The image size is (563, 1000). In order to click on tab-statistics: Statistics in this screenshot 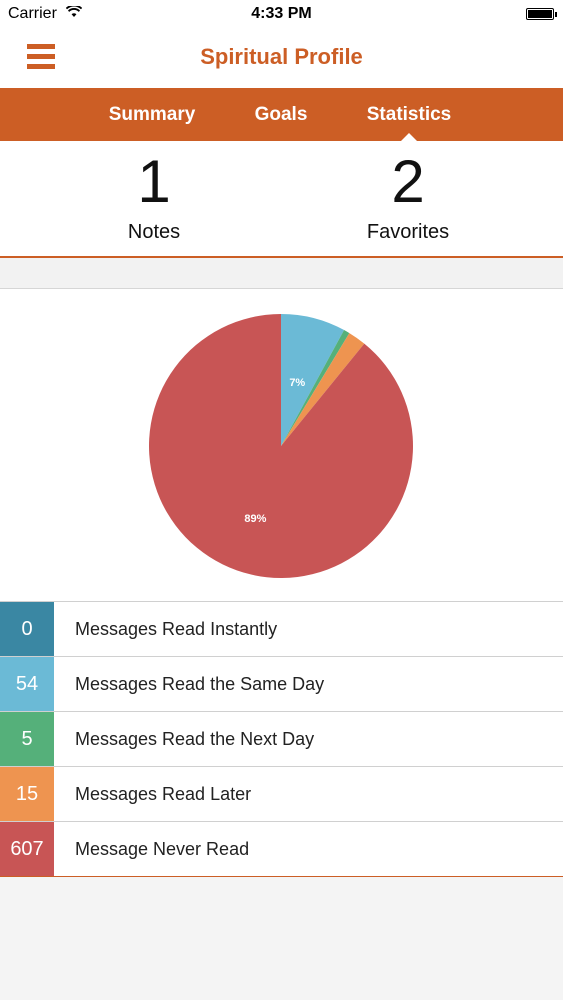, I will do `click(409, 114)`.